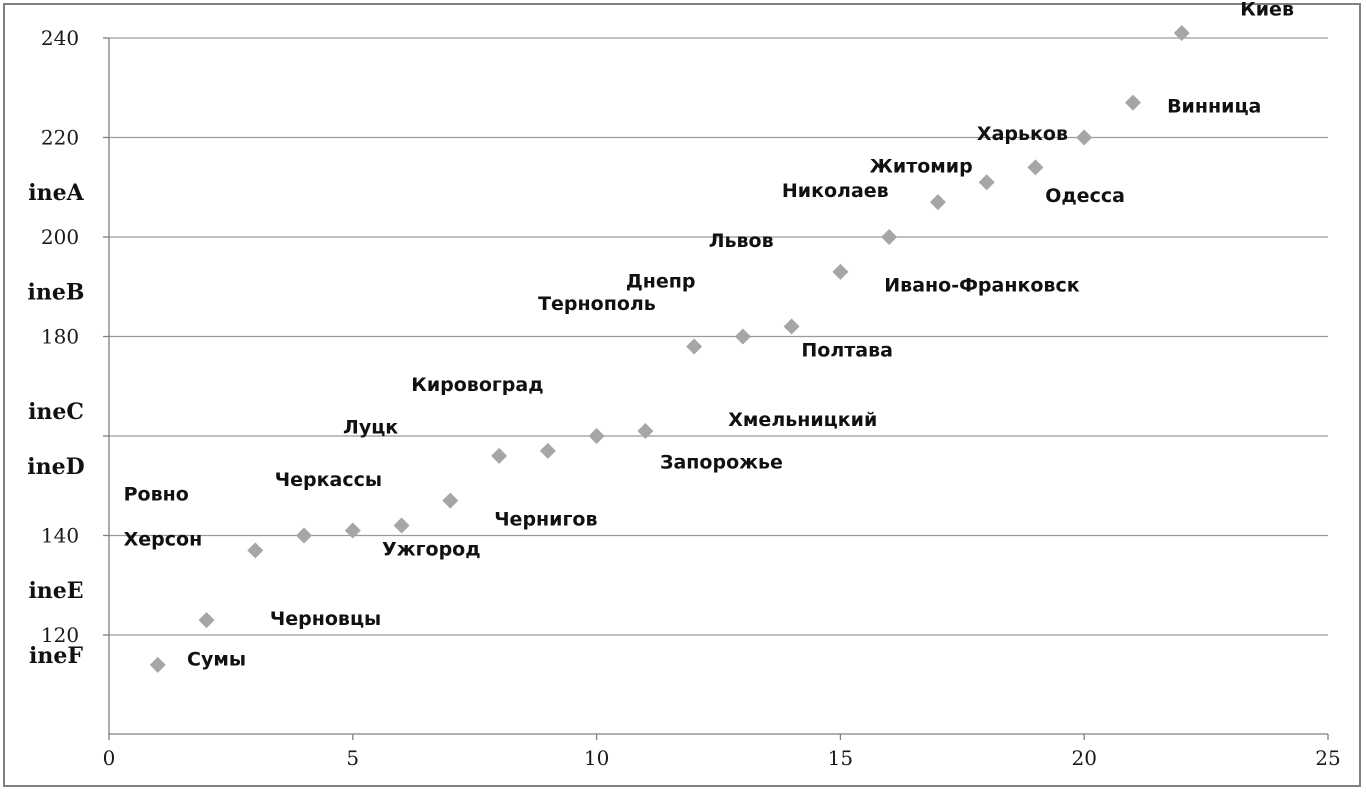 The height and width of the screenshot is (792, 1366). What do you see at coordinates (741, 241) in the screenshot?
I see `point-label: Львов` at bounding box center [741, 241].